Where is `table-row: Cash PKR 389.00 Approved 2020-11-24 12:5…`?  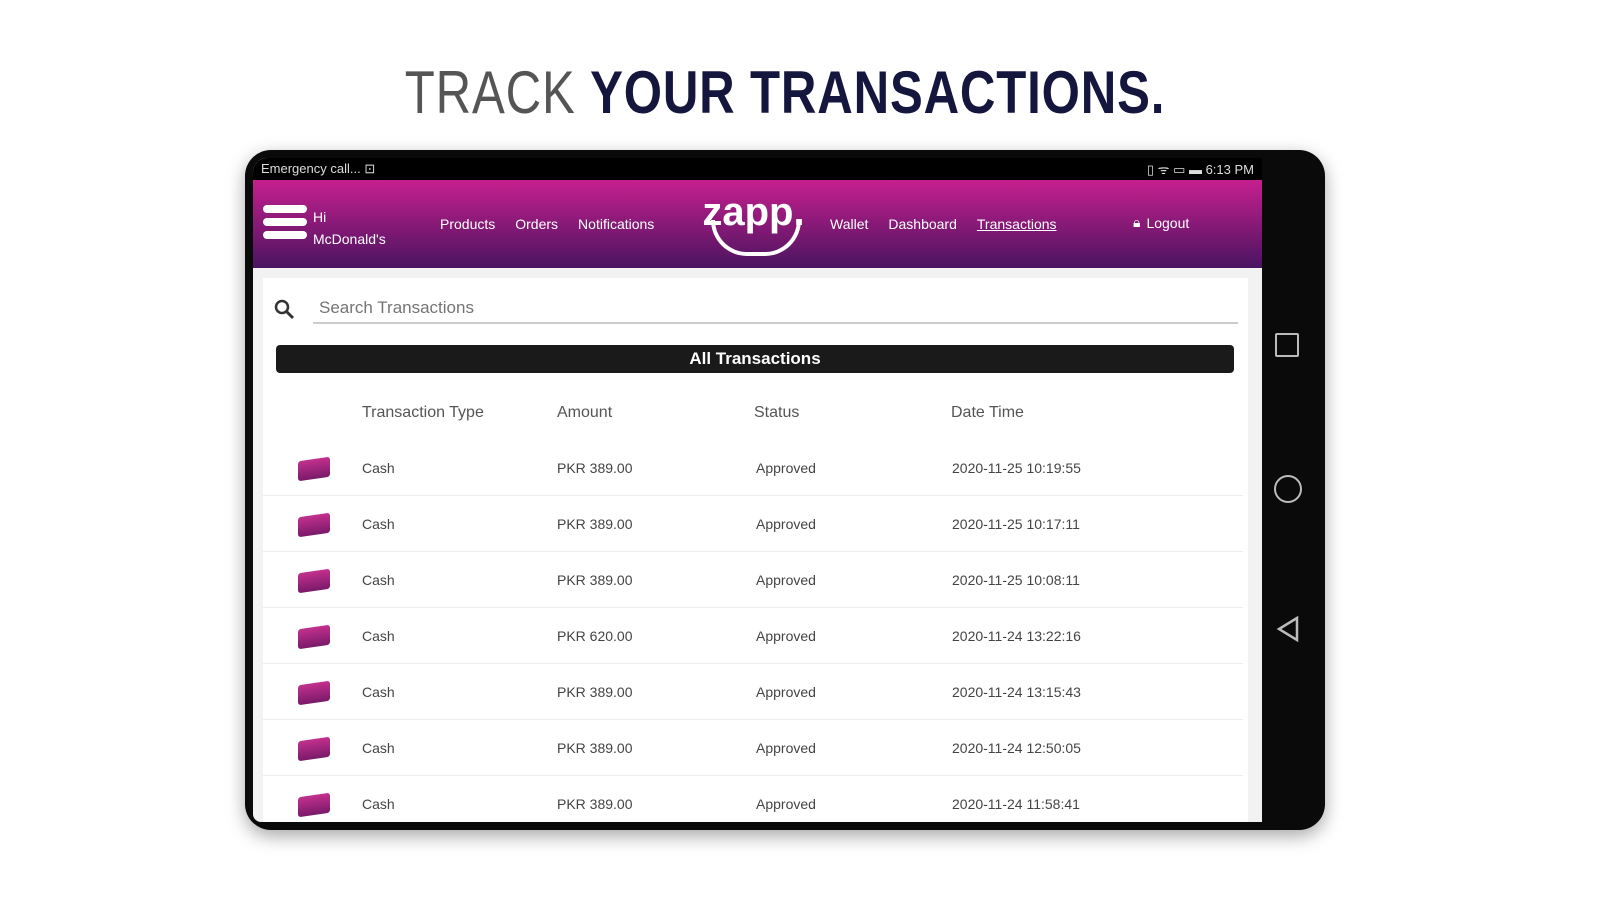 table-row: Cash PKR 389.00 Approved 2020-11-24 12:5… is located at coordinates (753, 748).